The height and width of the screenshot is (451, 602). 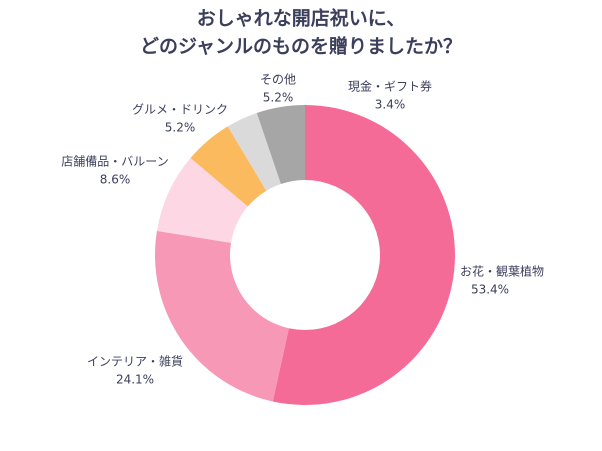 I want to click on slice-label: 現金・ギフト券, so click(x=390, y=86).